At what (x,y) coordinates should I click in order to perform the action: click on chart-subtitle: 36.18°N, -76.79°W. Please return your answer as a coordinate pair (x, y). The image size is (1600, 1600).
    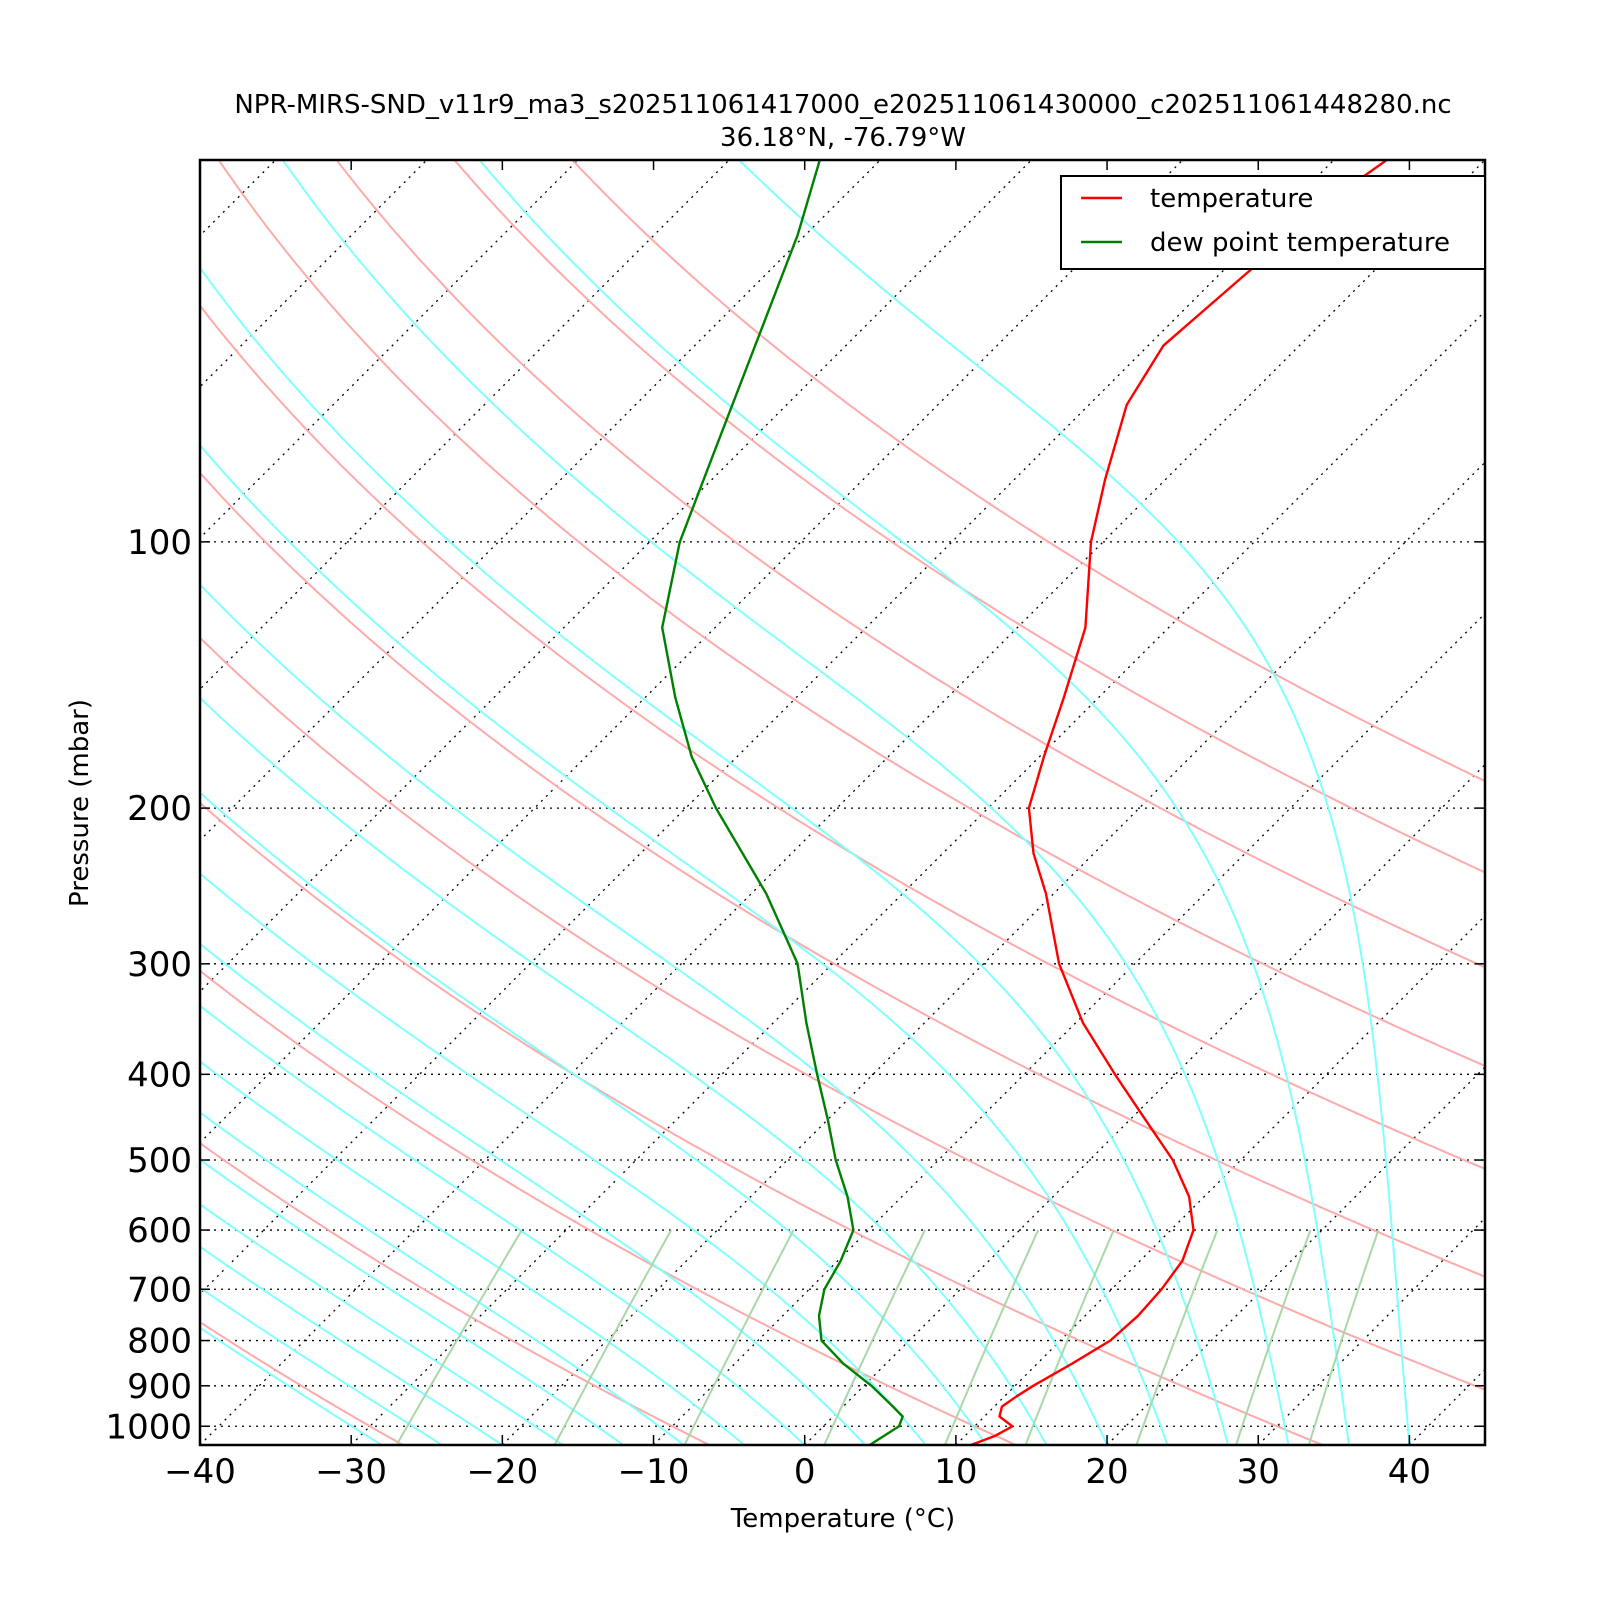
    Looking at the image, I should click on (843, 138).